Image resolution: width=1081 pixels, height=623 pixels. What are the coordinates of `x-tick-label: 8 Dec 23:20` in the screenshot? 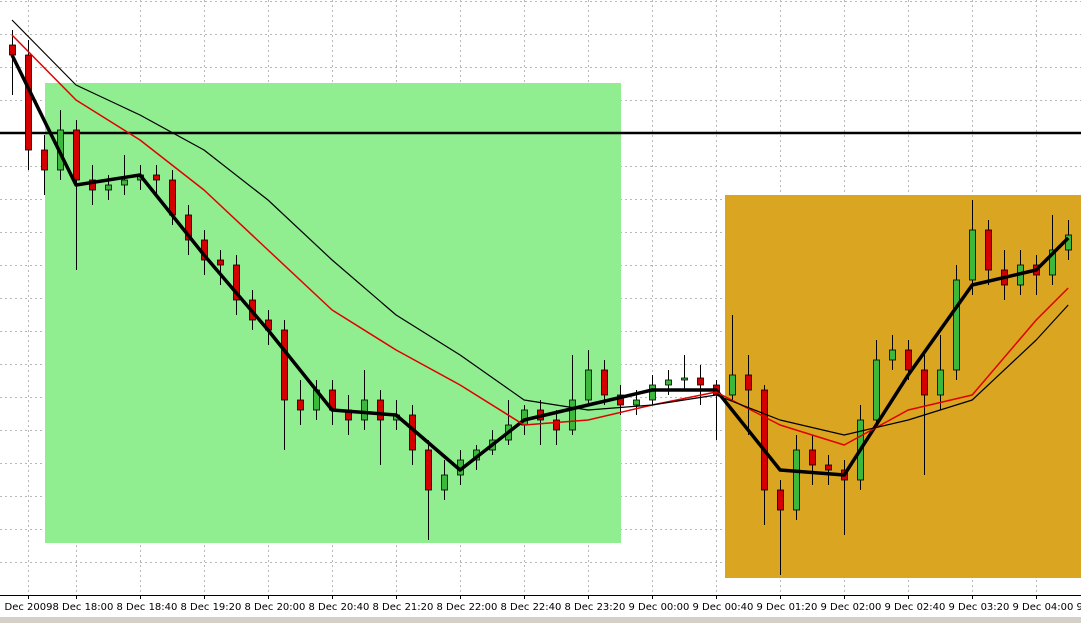 It's located at (595, 607).